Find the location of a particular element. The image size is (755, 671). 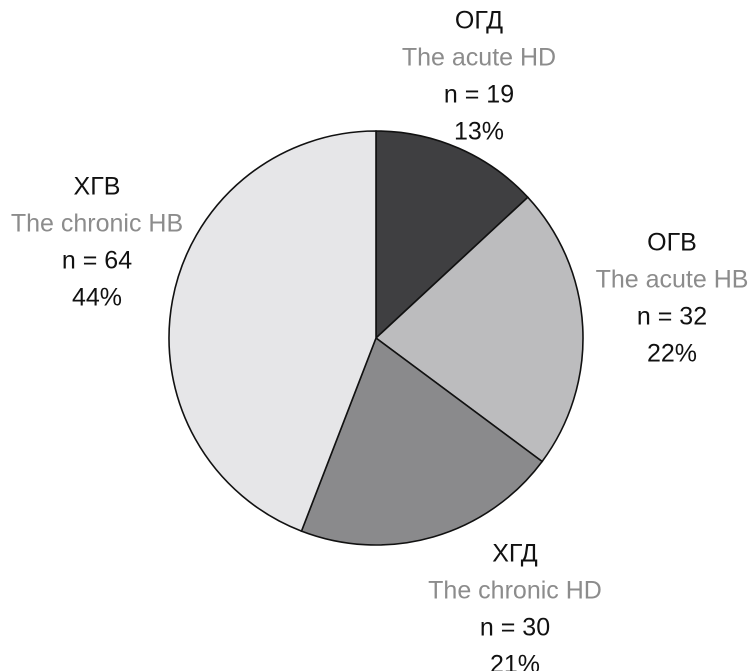

slice-percent-label: 44% is located at coordinates (97, 298).